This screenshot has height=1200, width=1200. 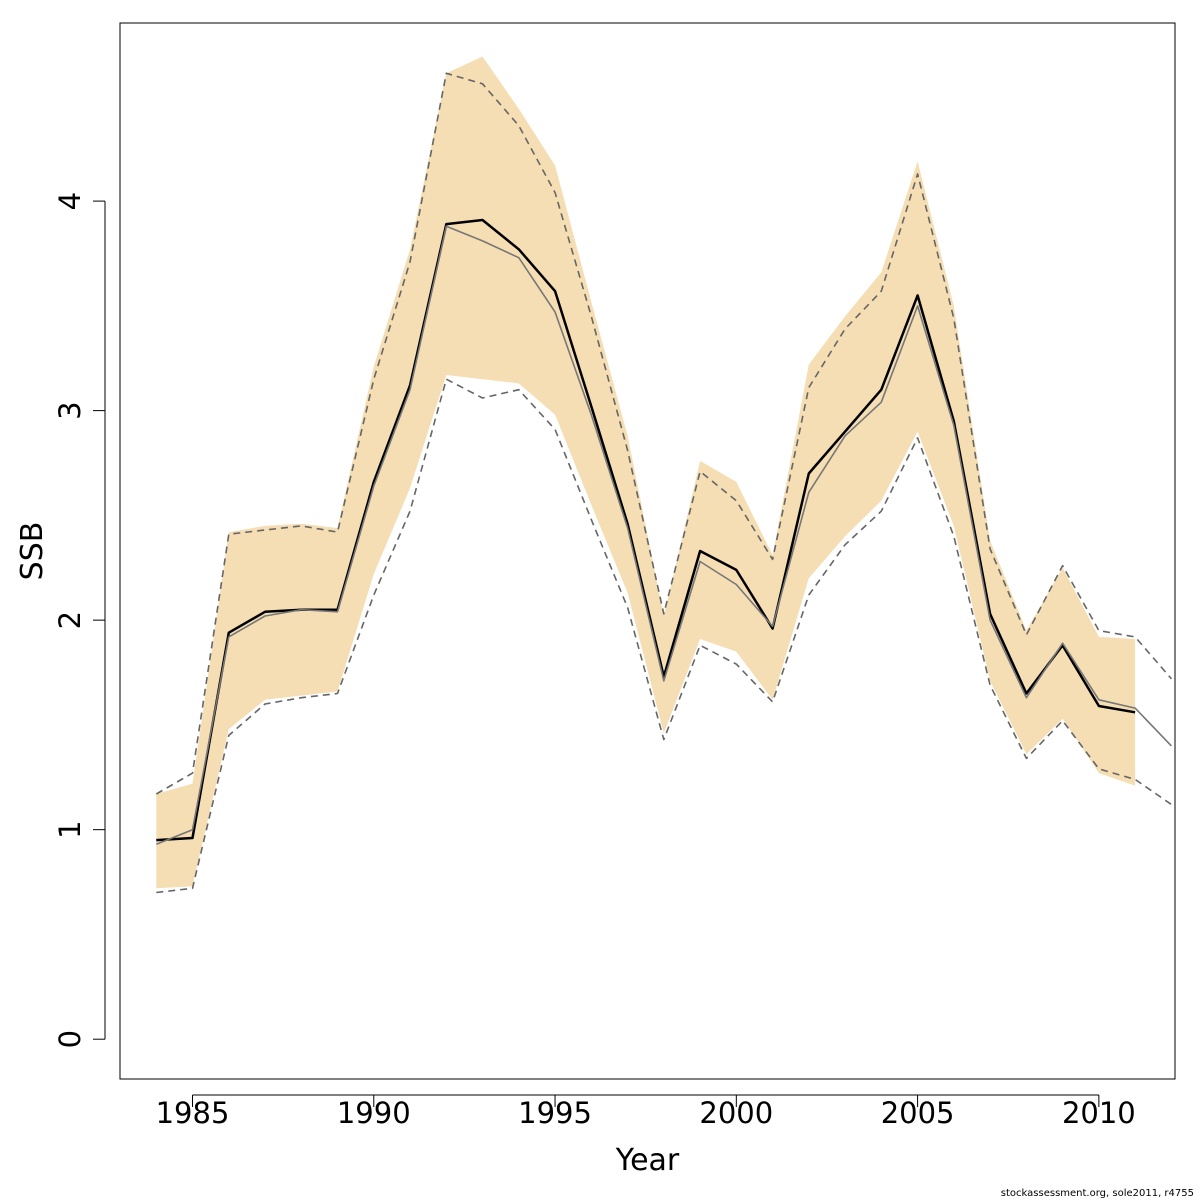 What do you see at coordinates (374, 1113) in the screenshot?
I see `x-tick-label: 1990` at bounding box center [374, 1113].